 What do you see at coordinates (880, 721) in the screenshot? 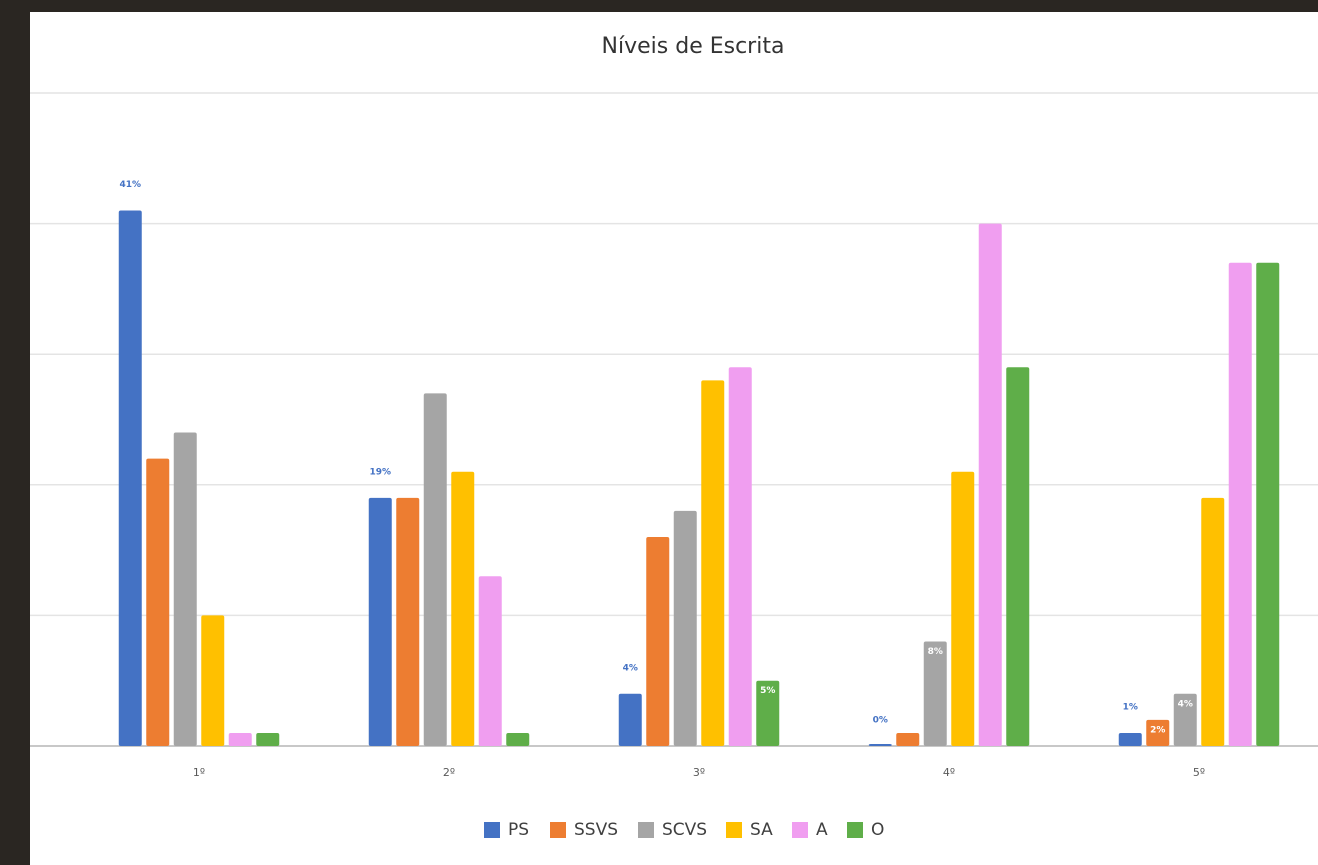
I see `data-label: 0%` at bounding box center [880, 721].